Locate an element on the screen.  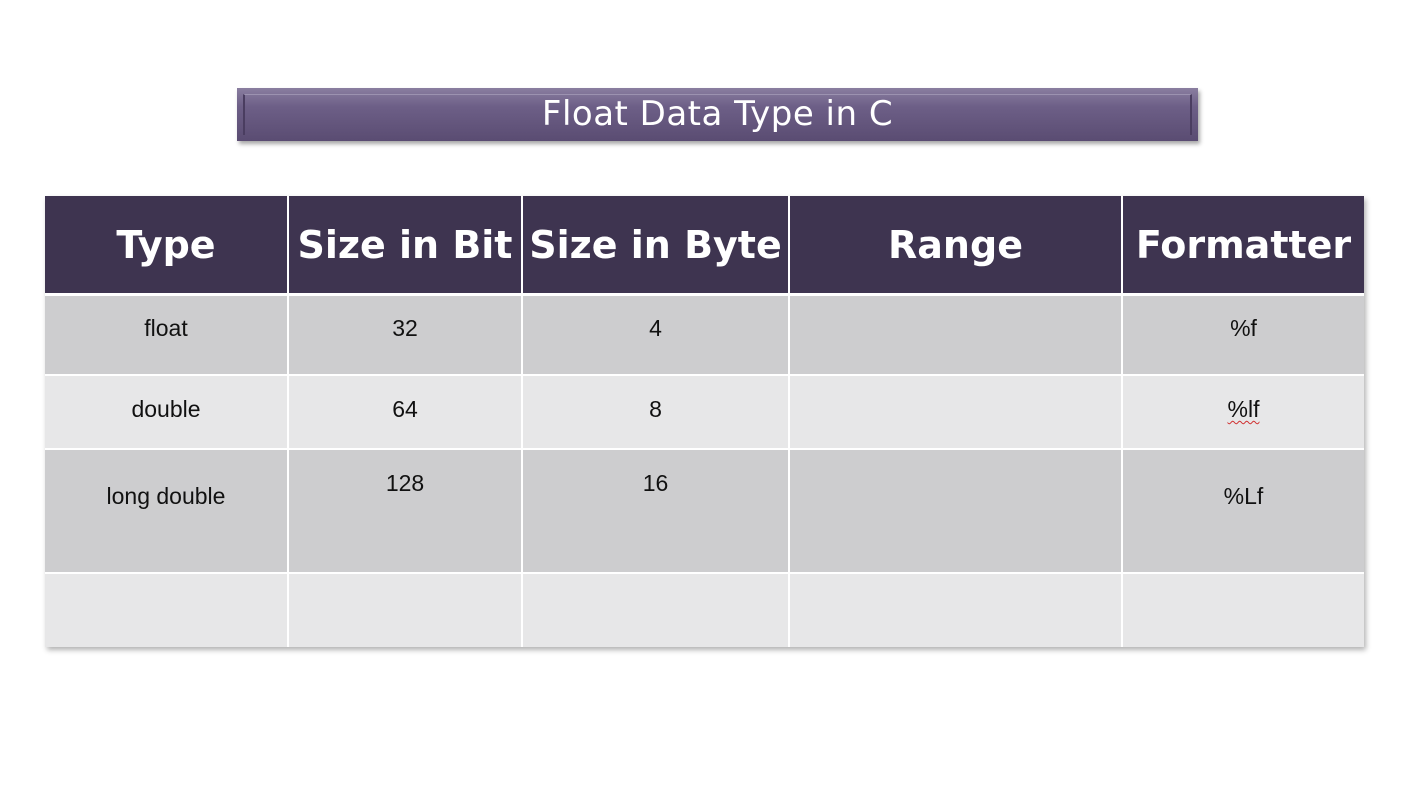
table-row: double 64 8 %lf is located at coordinates (704, 412).